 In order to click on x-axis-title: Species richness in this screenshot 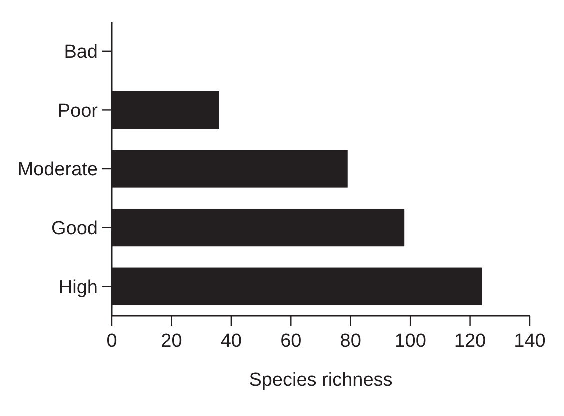, I will do `click(321, 380)`.